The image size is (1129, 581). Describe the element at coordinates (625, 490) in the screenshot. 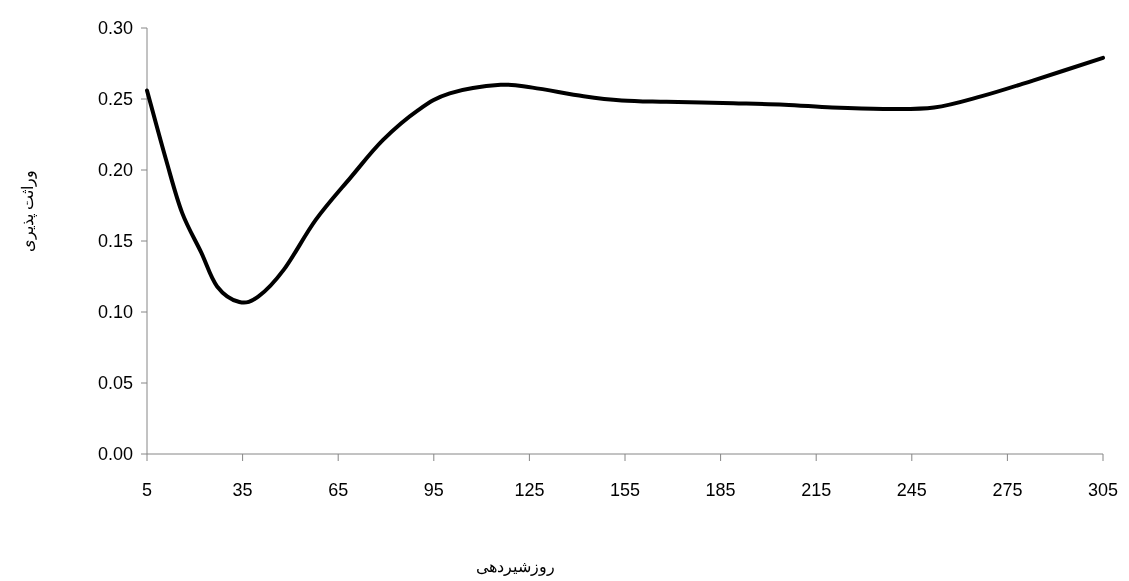

I see `x-tick-label: 155` at that location.